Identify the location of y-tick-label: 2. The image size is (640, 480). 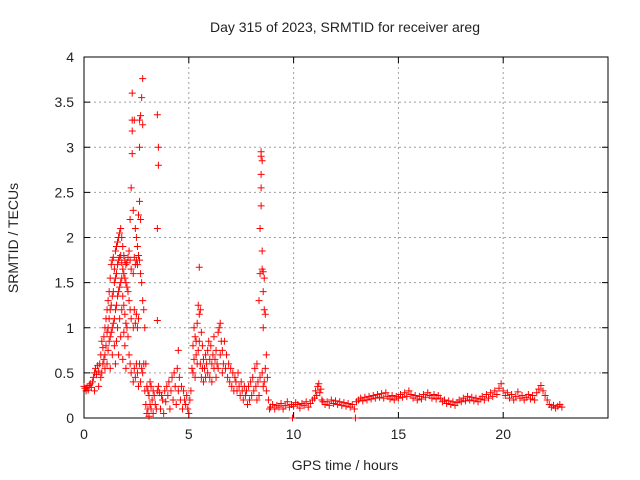
(70, 238).